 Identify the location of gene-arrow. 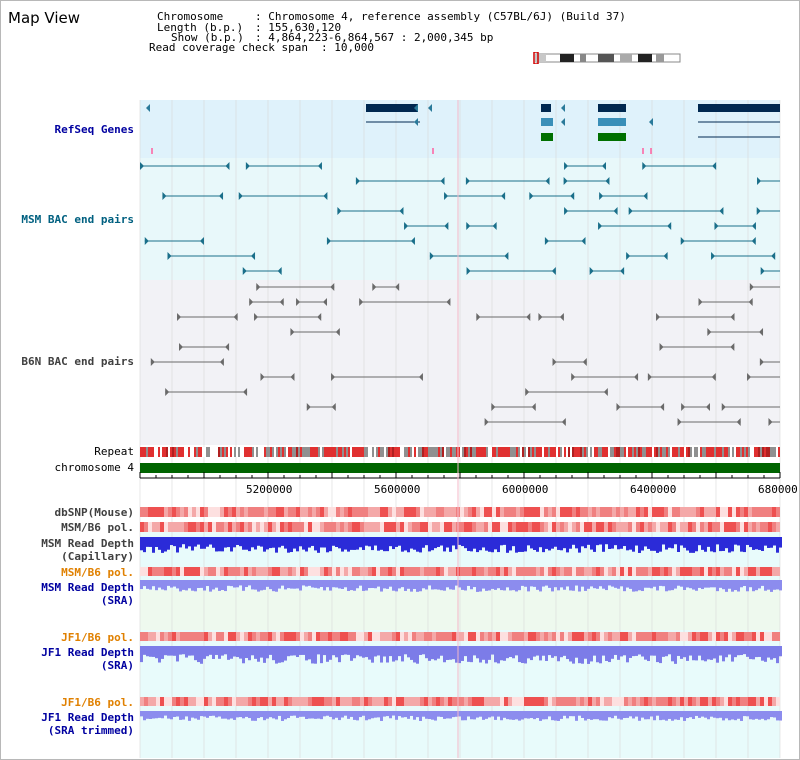
(416, 108).